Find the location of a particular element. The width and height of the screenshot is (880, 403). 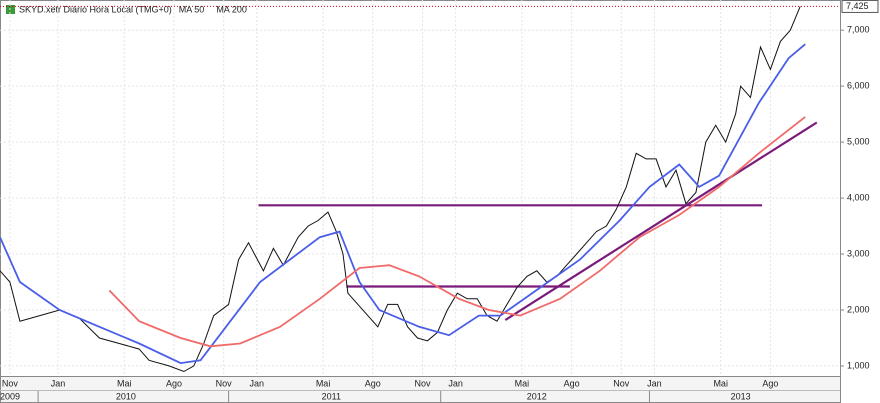

y-tick-label: 6,000 is located at coordinates (858, 86).